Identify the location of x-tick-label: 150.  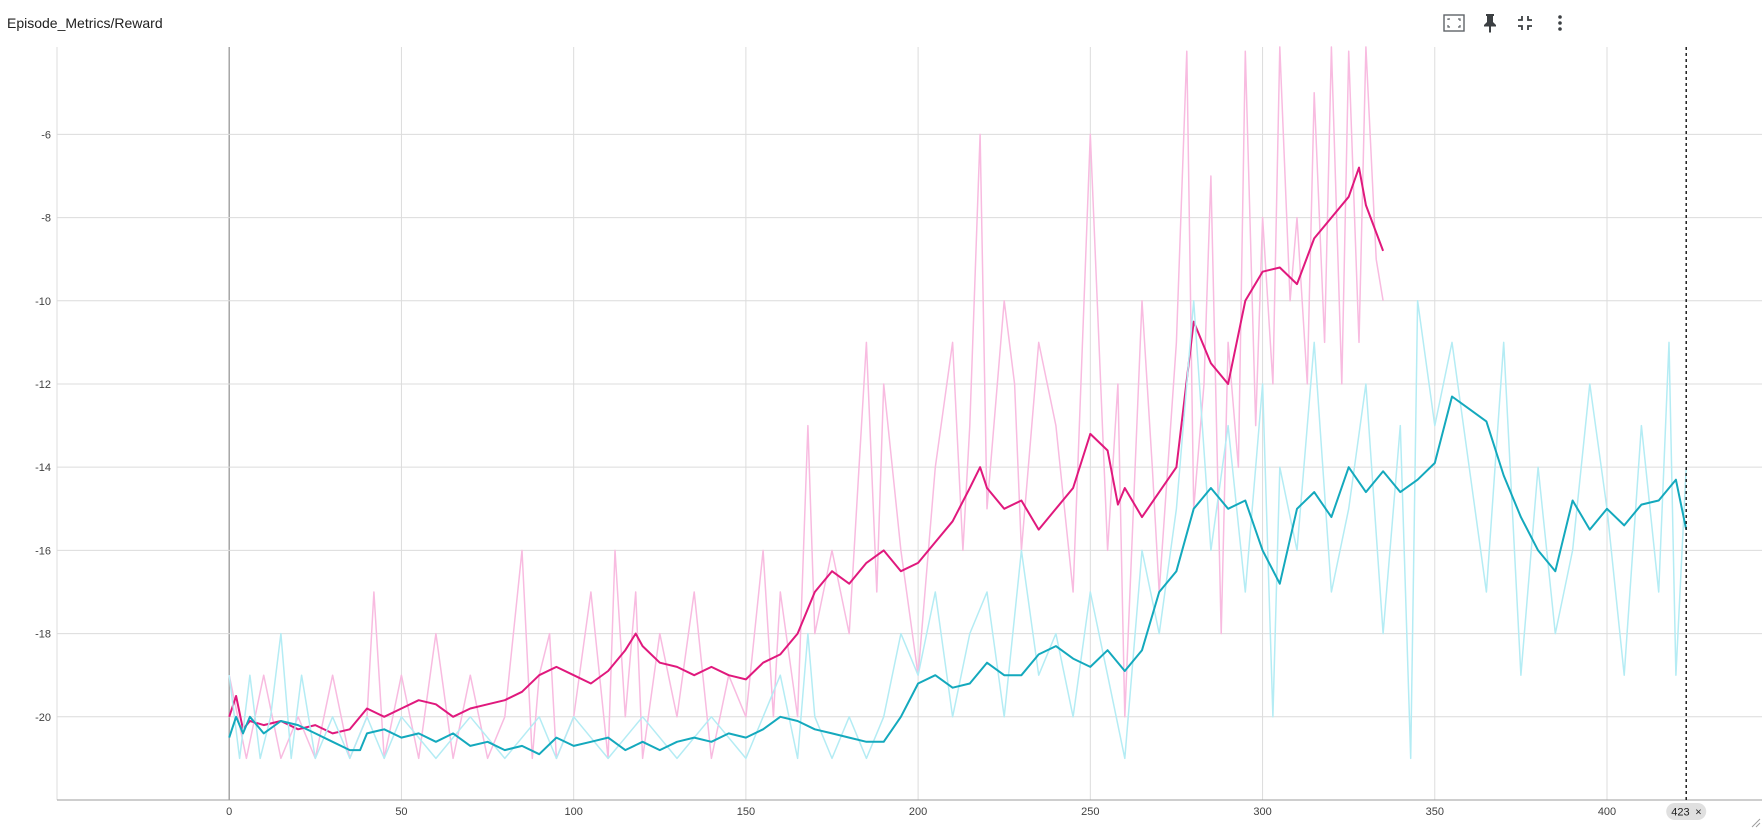
(746, 812).